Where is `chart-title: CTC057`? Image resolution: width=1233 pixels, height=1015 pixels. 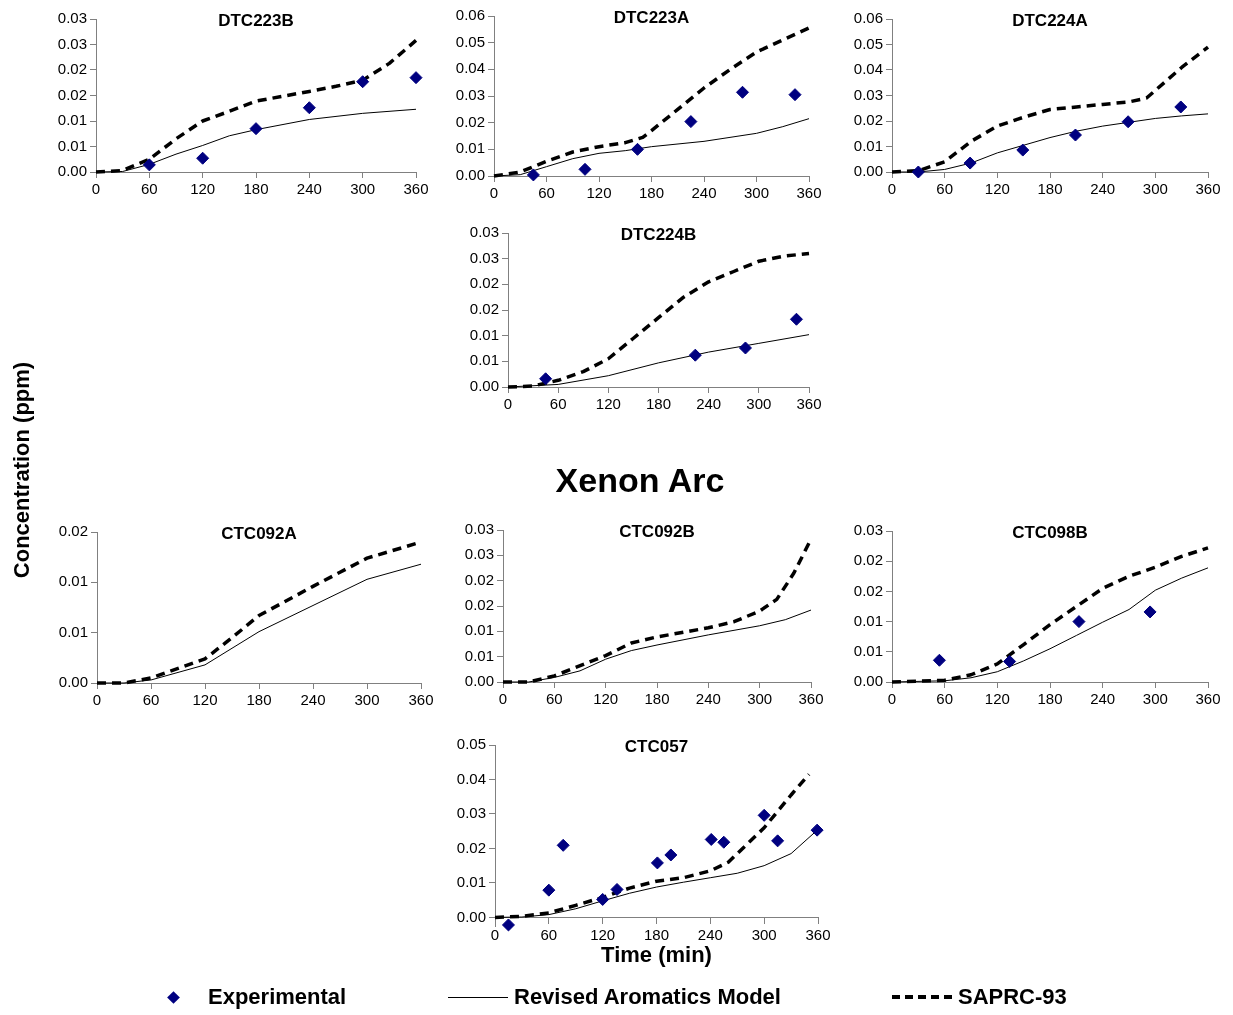 chart-title: CTC057 is located at coordinates (656, 747).